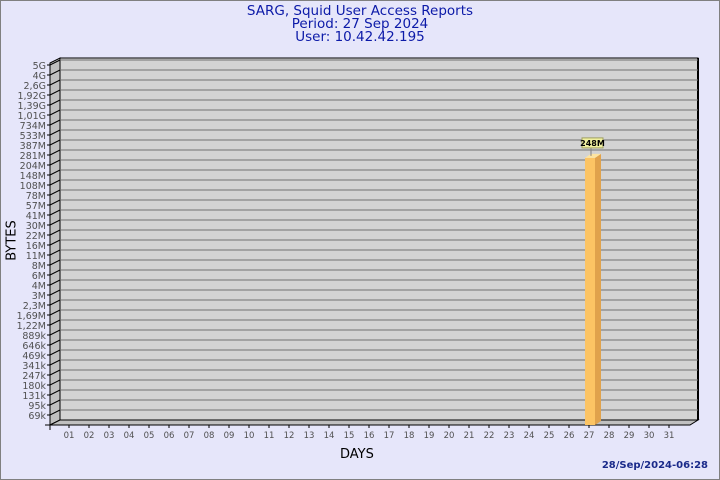  What do you see at coordinates (509, 436) in the screenshot?
I see `x-tick-label: 23` at bounding box center [509, 436].